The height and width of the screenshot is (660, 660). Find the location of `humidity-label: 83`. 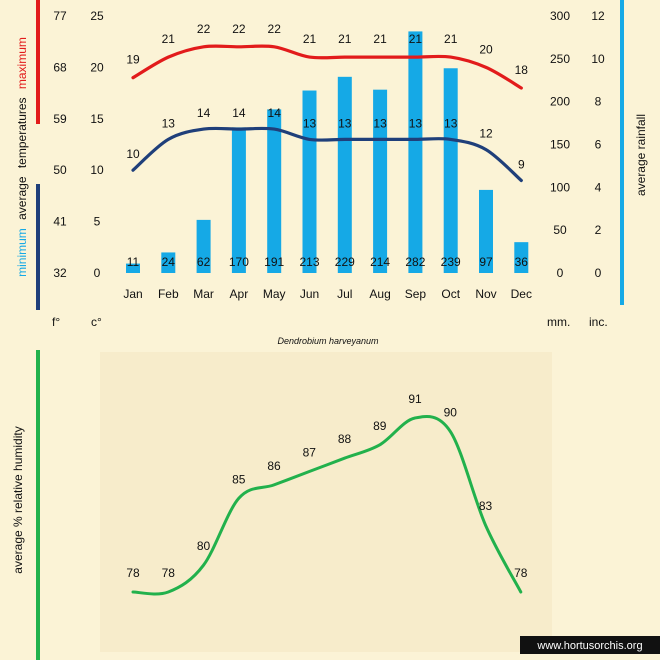

humidity-label: 83 is located at coordinates (486, 506).